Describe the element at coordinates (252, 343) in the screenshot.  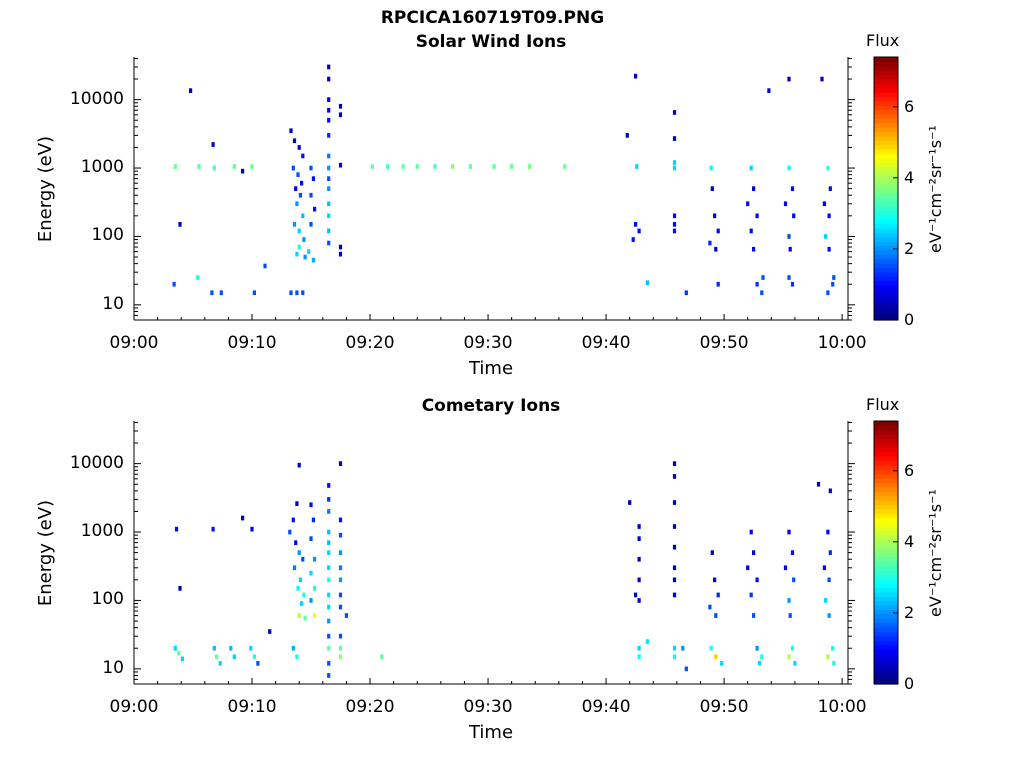
I see `x-tick-label: 09:10` at that location.